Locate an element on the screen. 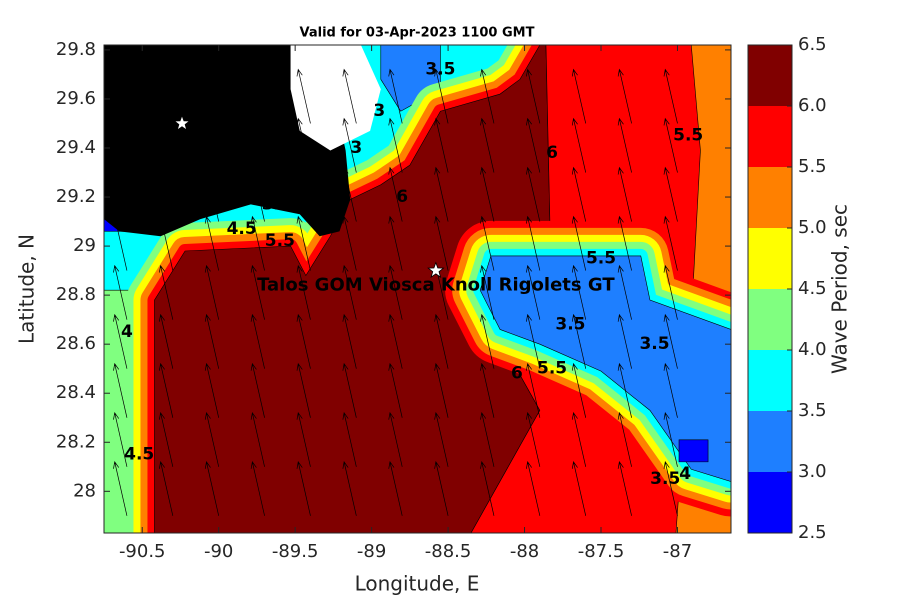 The image size is (900, 604). colorbar-label: Wave Period, sec is located at coordinates (840, 289).